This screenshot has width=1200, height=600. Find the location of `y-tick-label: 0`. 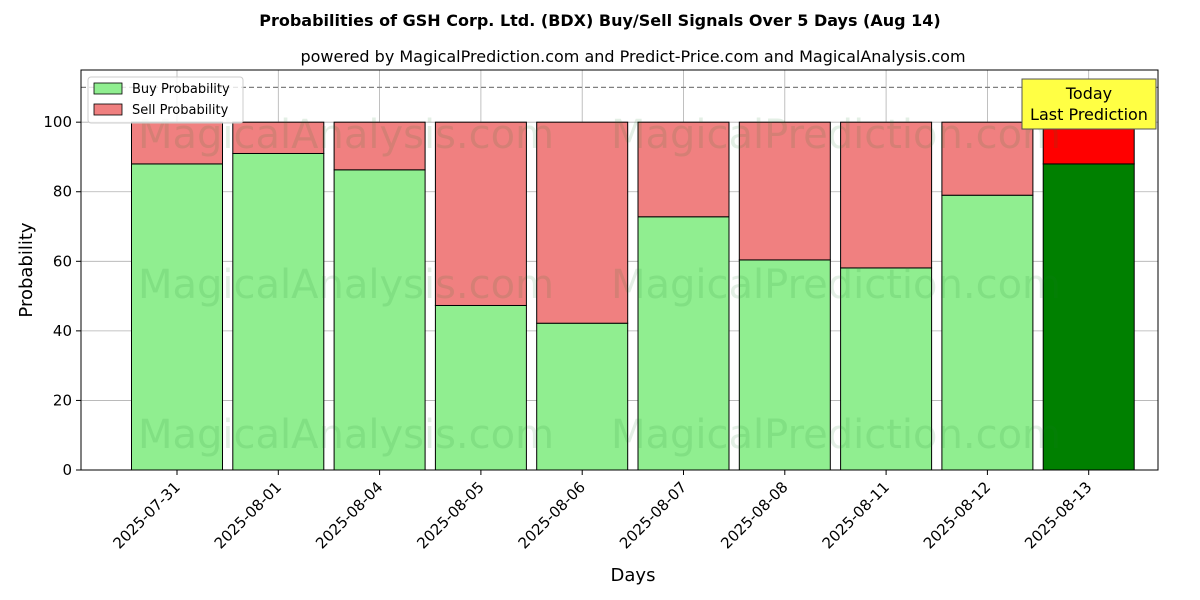

y-tick-label: 0 is located at coordinates (67, 470).